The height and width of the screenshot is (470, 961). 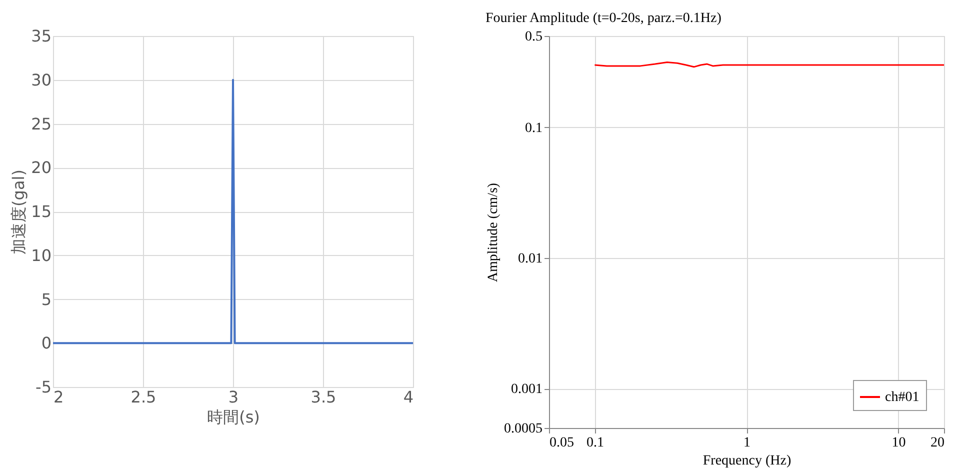 I want to click on x-tick-label: 1, so click(x=747, y=443).